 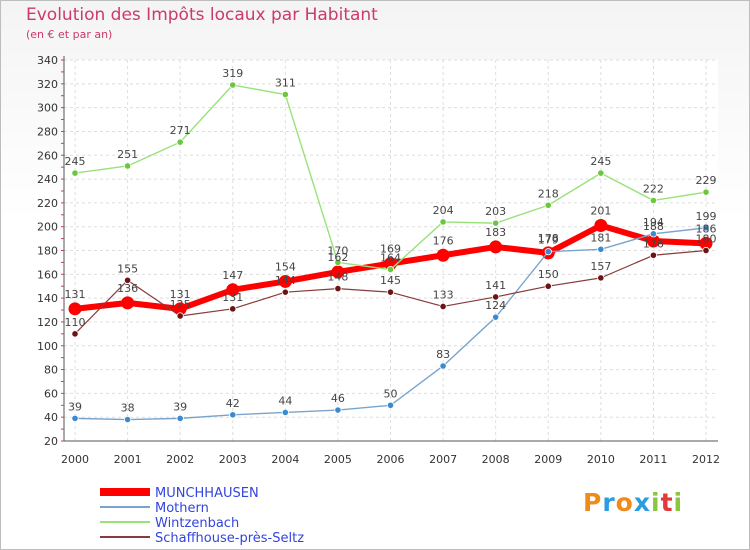 What do you see at coordinates (624, 502) in the screenshot?
I see `logo-letter: o` at bounding box center [624, 502].